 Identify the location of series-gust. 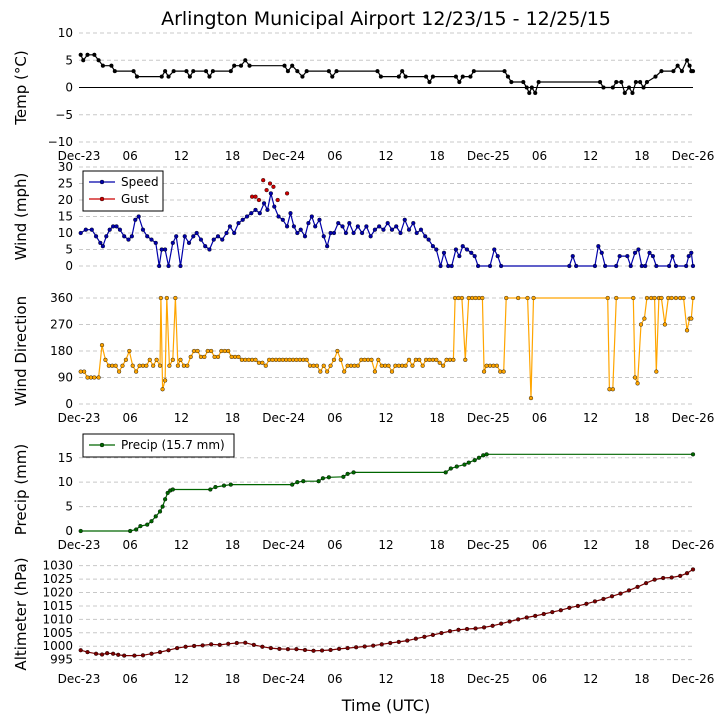
(270, 190).